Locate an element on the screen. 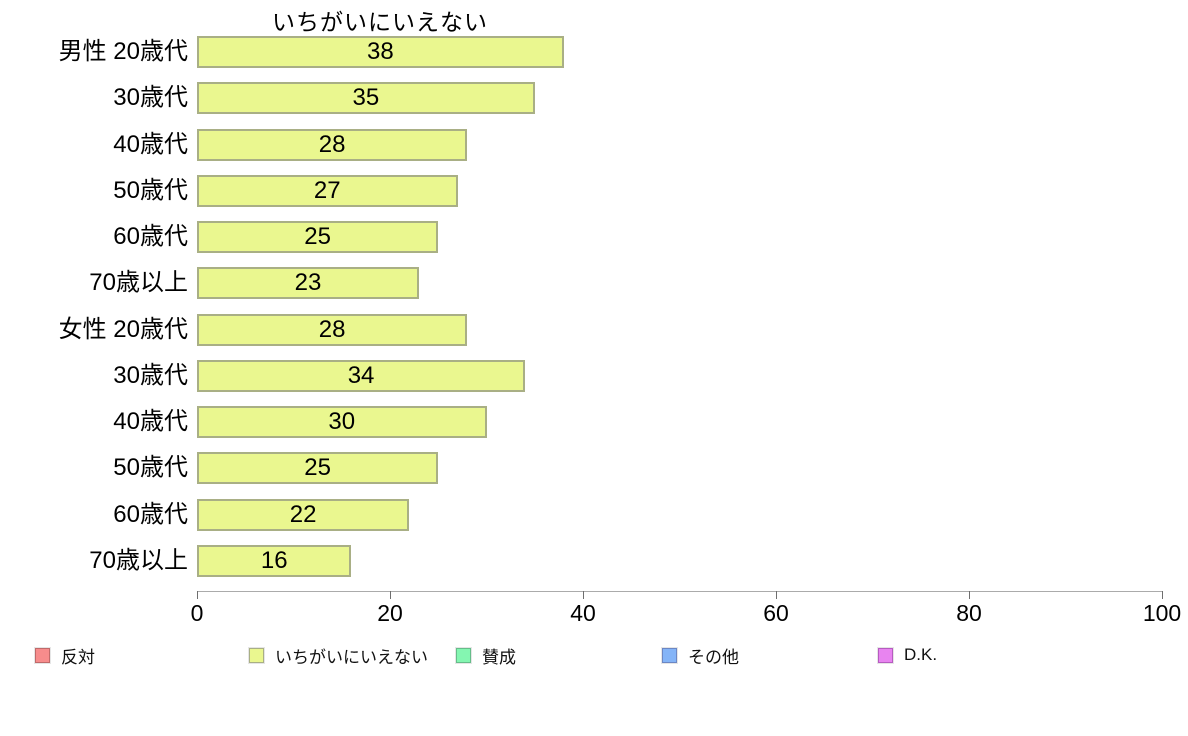  bar-value-label: 27 is located at coordinates (327, 190).